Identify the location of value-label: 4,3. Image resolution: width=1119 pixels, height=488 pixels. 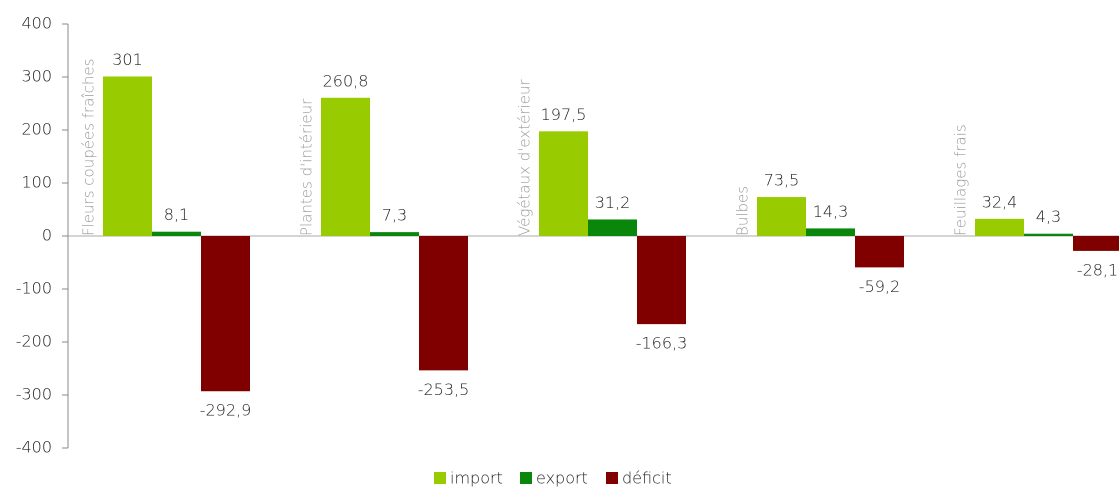
(1048, 216).